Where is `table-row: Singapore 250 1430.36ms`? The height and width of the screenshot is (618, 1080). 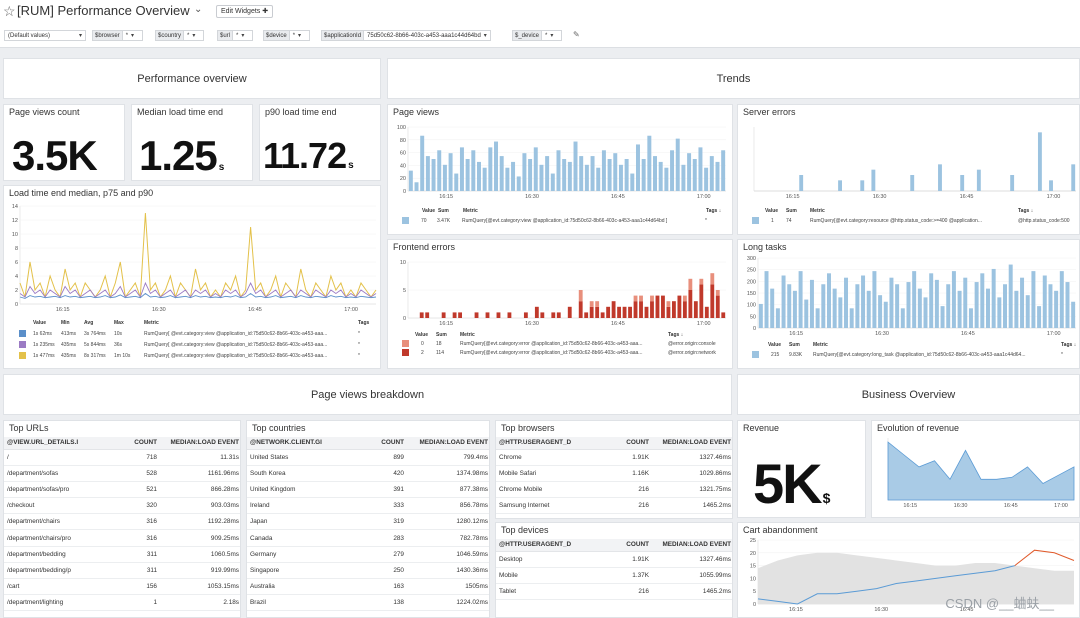 table-row: Singapore 250 1430.36ms is located at coordinates (368, 571).